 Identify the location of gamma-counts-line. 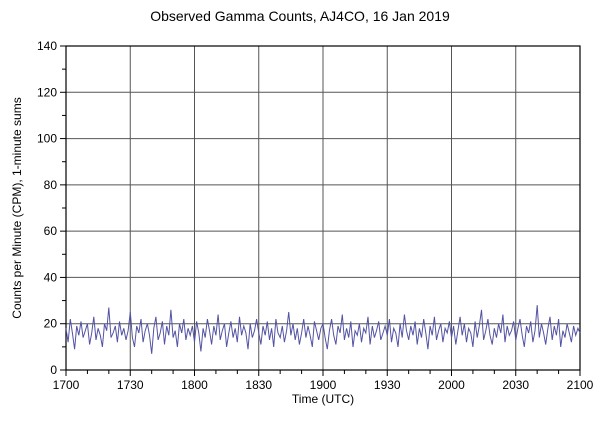
(323, 329).